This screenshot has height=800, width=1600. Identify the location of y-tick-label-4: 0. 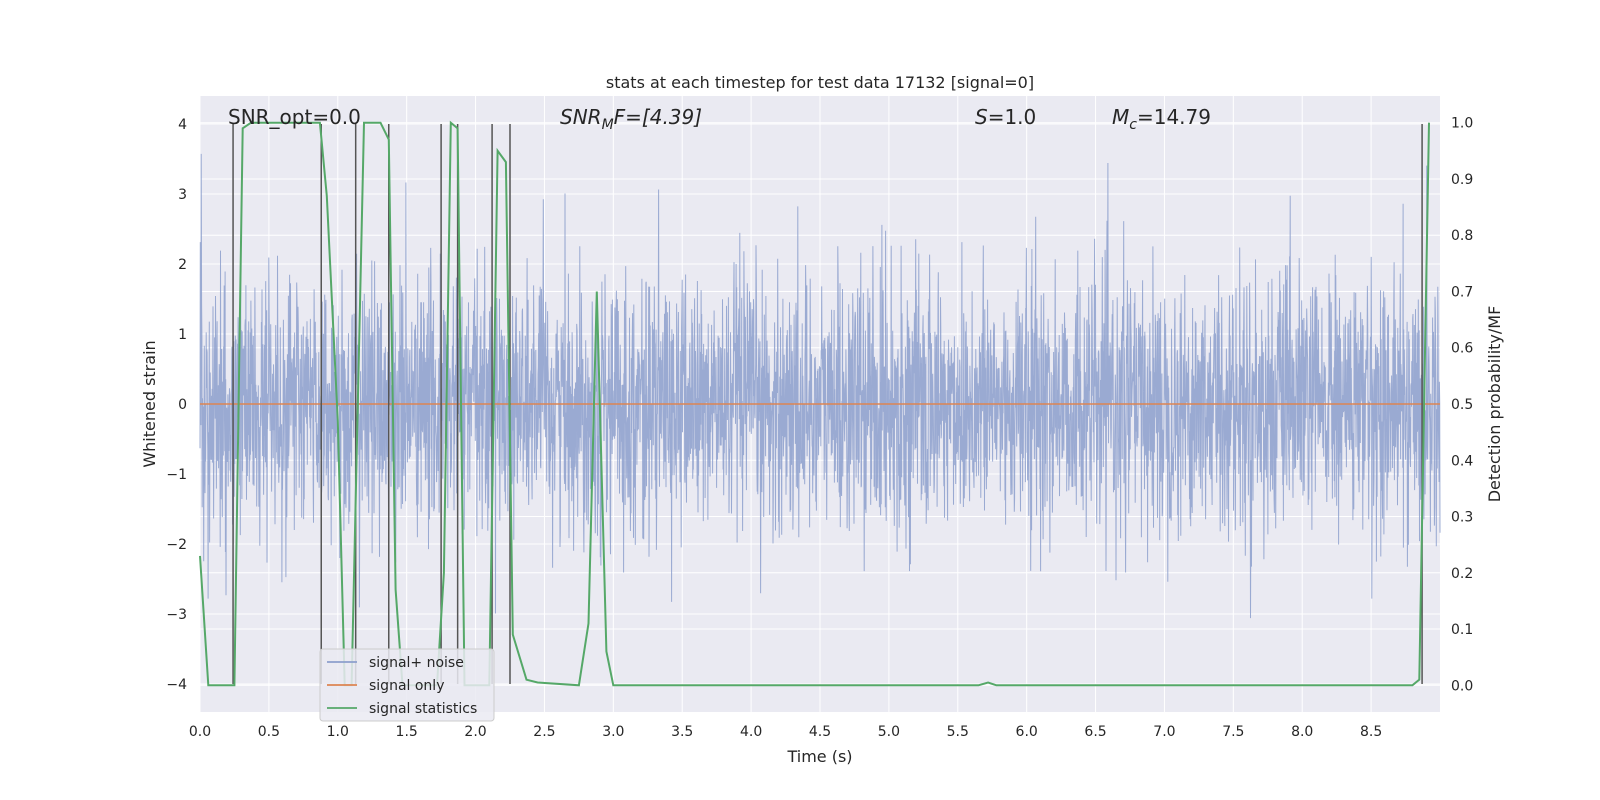
(182, 405).